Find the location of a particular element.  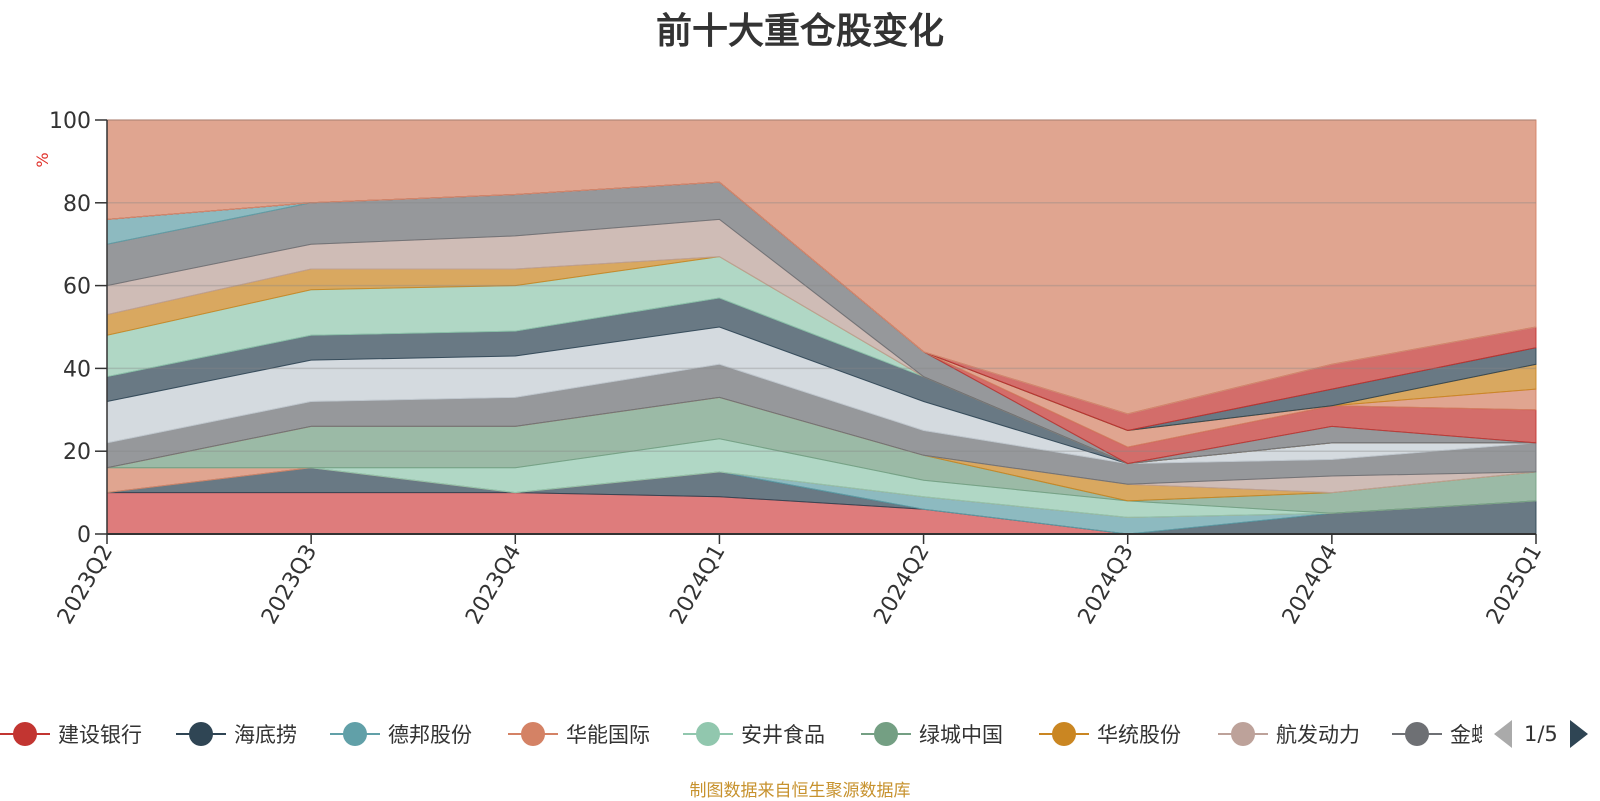

y-tick-label: 40 is located at coordinates (77, 369).